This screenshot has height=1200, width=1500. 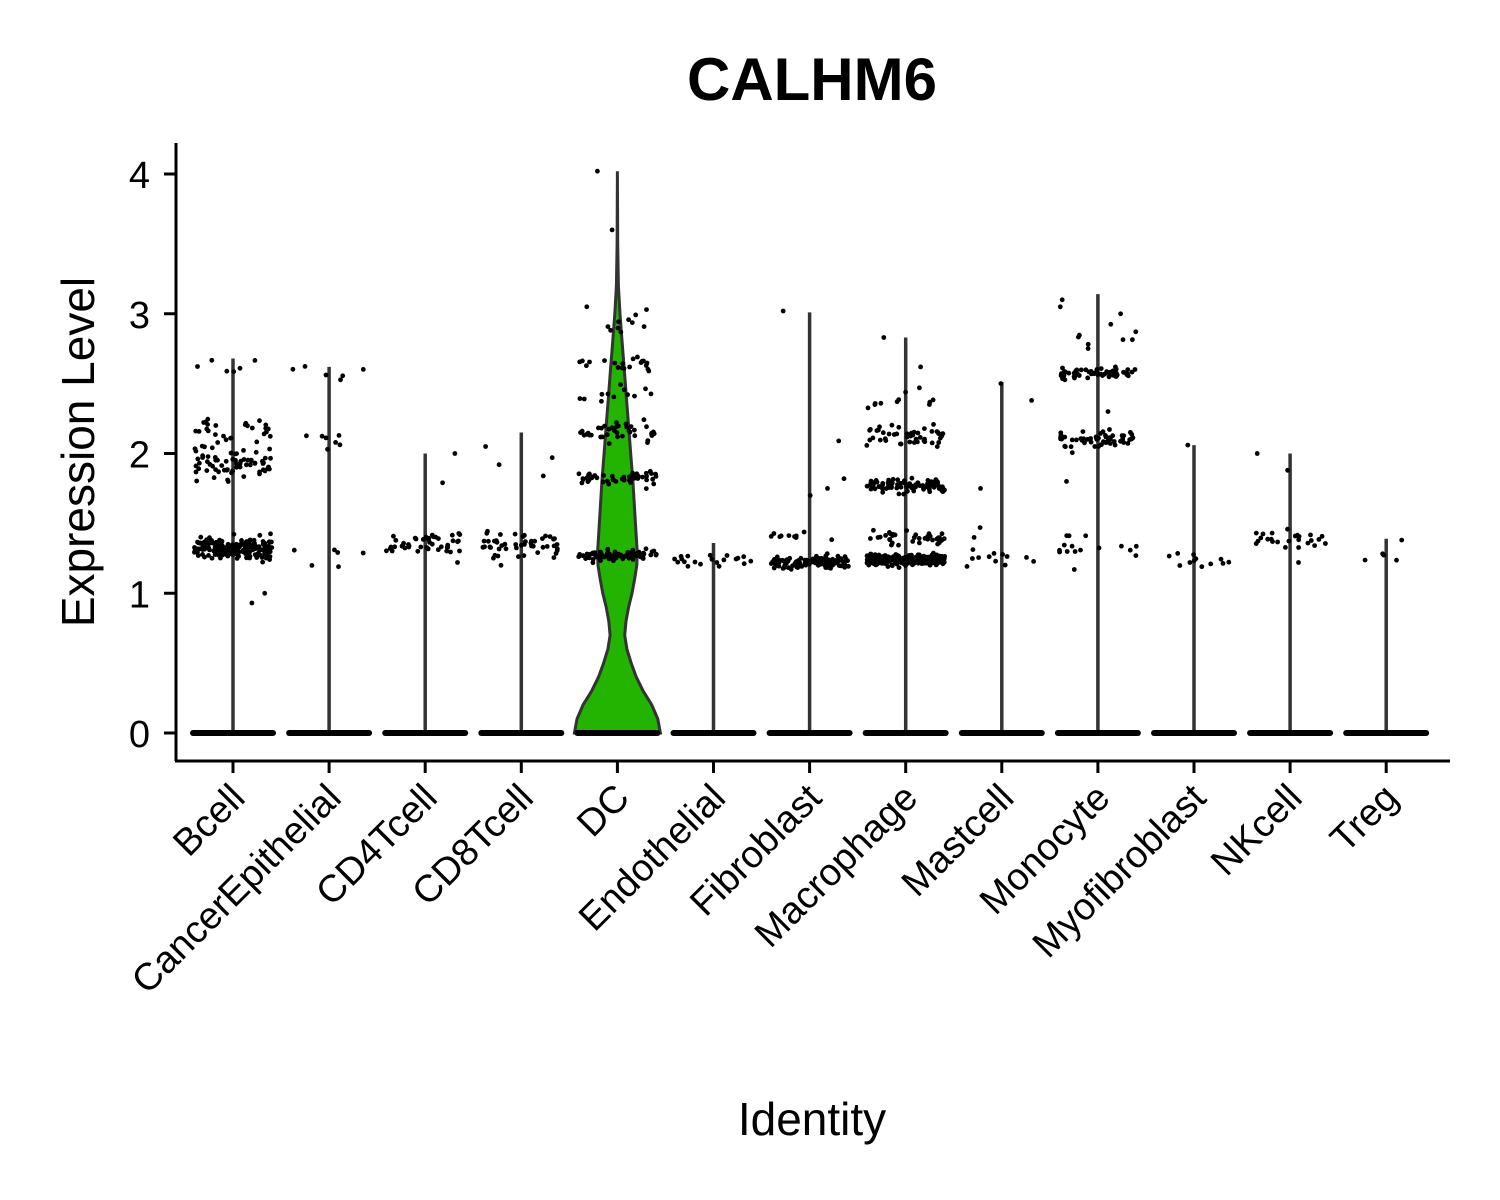 What do you see at coordinates (812, 1119) in the screenshot?
I see `x-axis-title: Identity` at bounding box center [812, 1119].